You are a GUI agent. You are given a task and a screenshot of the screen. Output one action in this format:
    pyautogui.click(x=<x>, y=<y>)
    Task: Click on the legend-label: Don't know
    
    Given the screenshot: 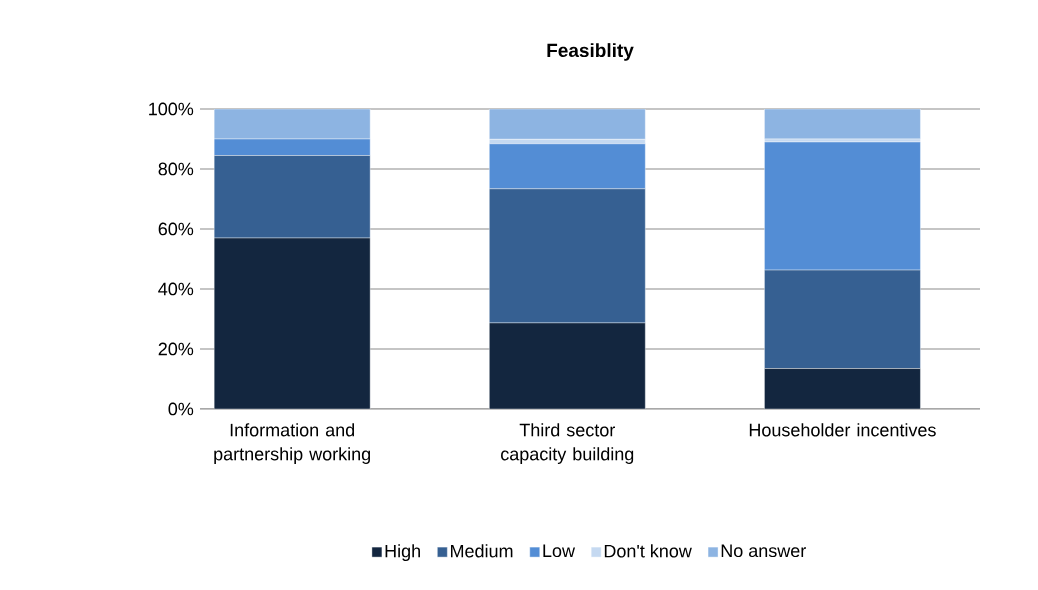 What is the action you would take?
    pyautogui.click(x=648, y=551)
    